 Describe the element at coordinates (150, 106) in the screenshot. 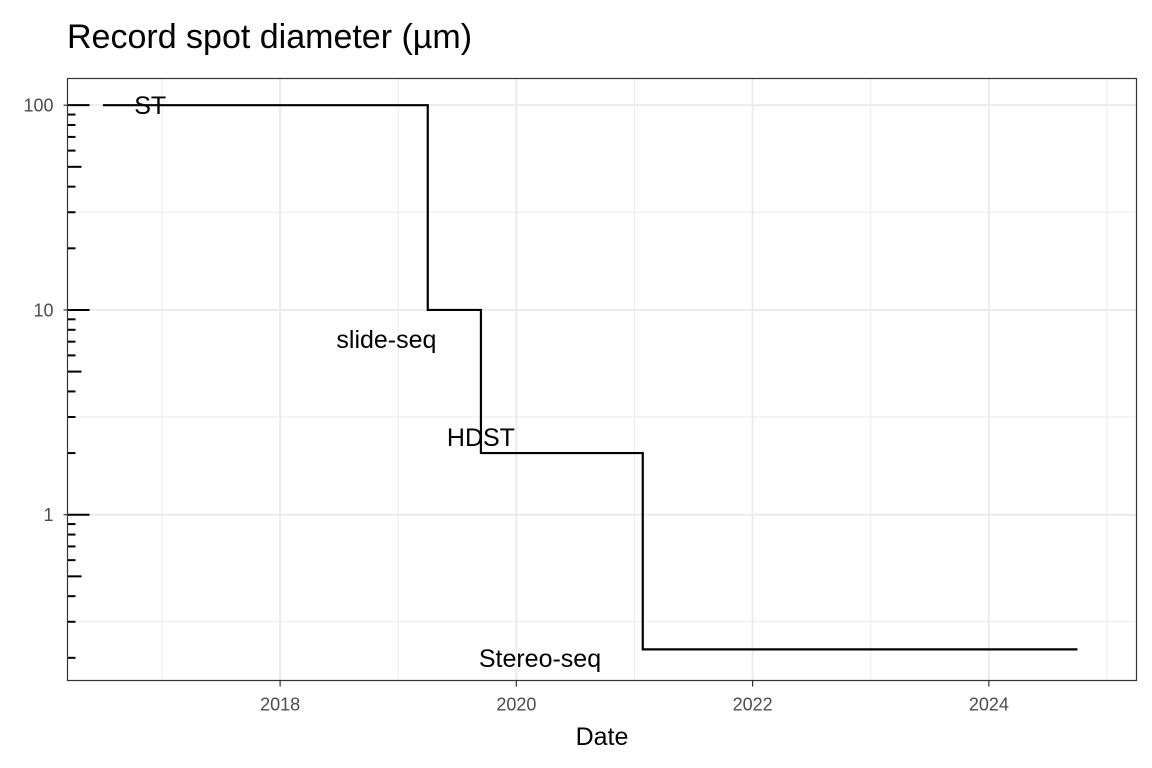

I see `annotation-label: ST` at that location.